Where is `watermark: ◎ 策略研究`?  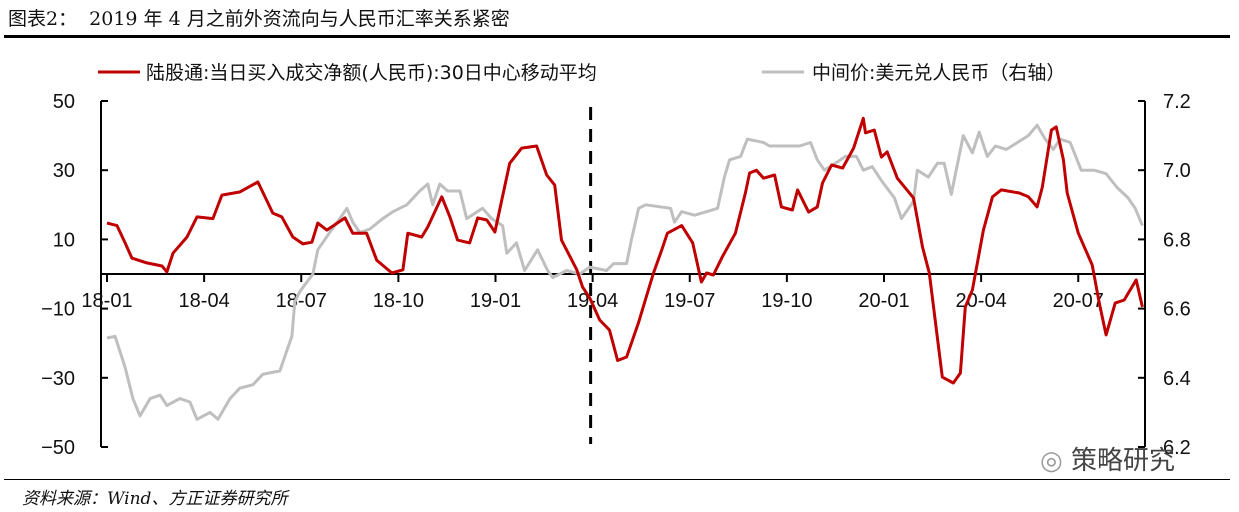
watermark: ◎ 策略研究 is located at coordinates (1107, 458).